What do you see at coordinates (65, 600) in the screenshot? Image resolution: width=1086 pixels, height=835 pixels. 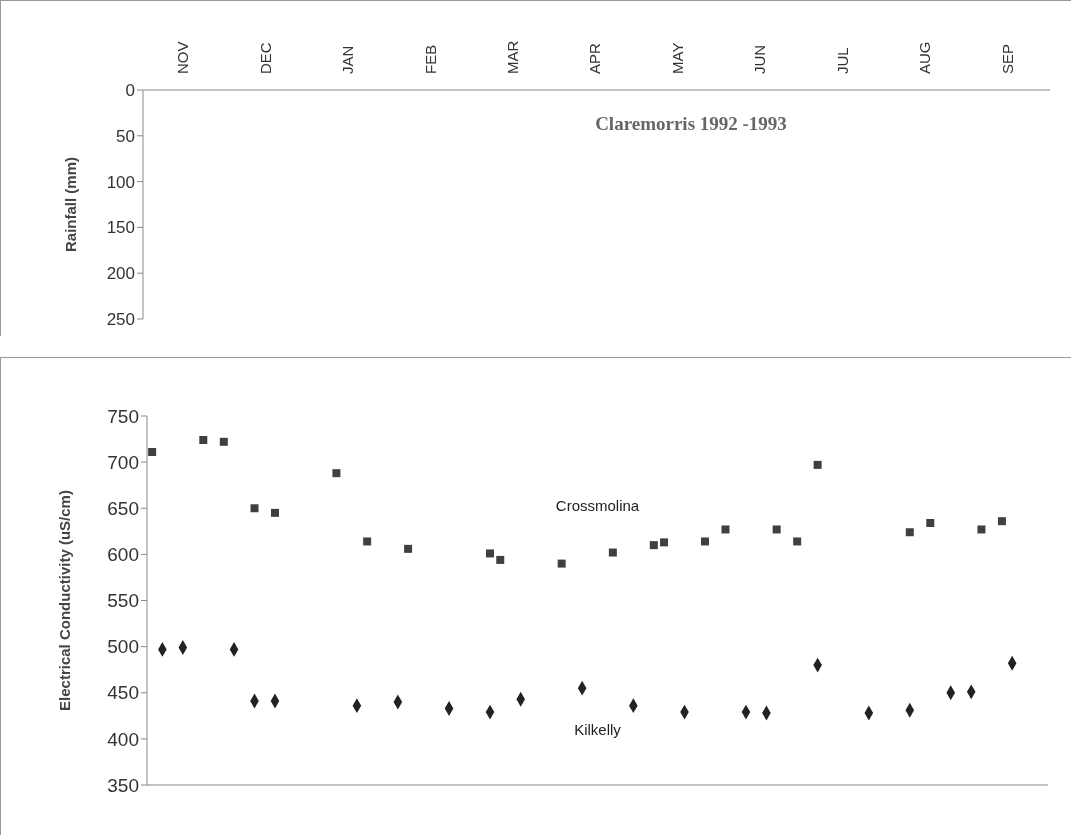 I see `y-axis-title: Electrical Conductivity (uS/cm)` at bounding box center [65, 600].